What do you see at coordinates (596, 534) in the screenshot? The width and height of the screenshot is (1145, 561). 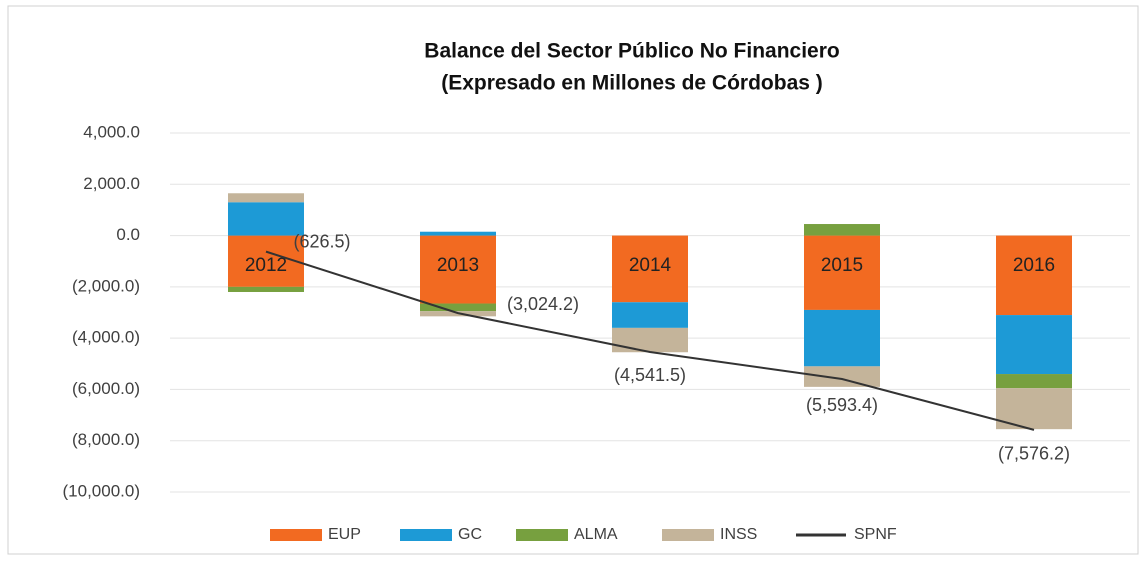 I see `legend-label: ALMA` at bounding box center [596, 534].